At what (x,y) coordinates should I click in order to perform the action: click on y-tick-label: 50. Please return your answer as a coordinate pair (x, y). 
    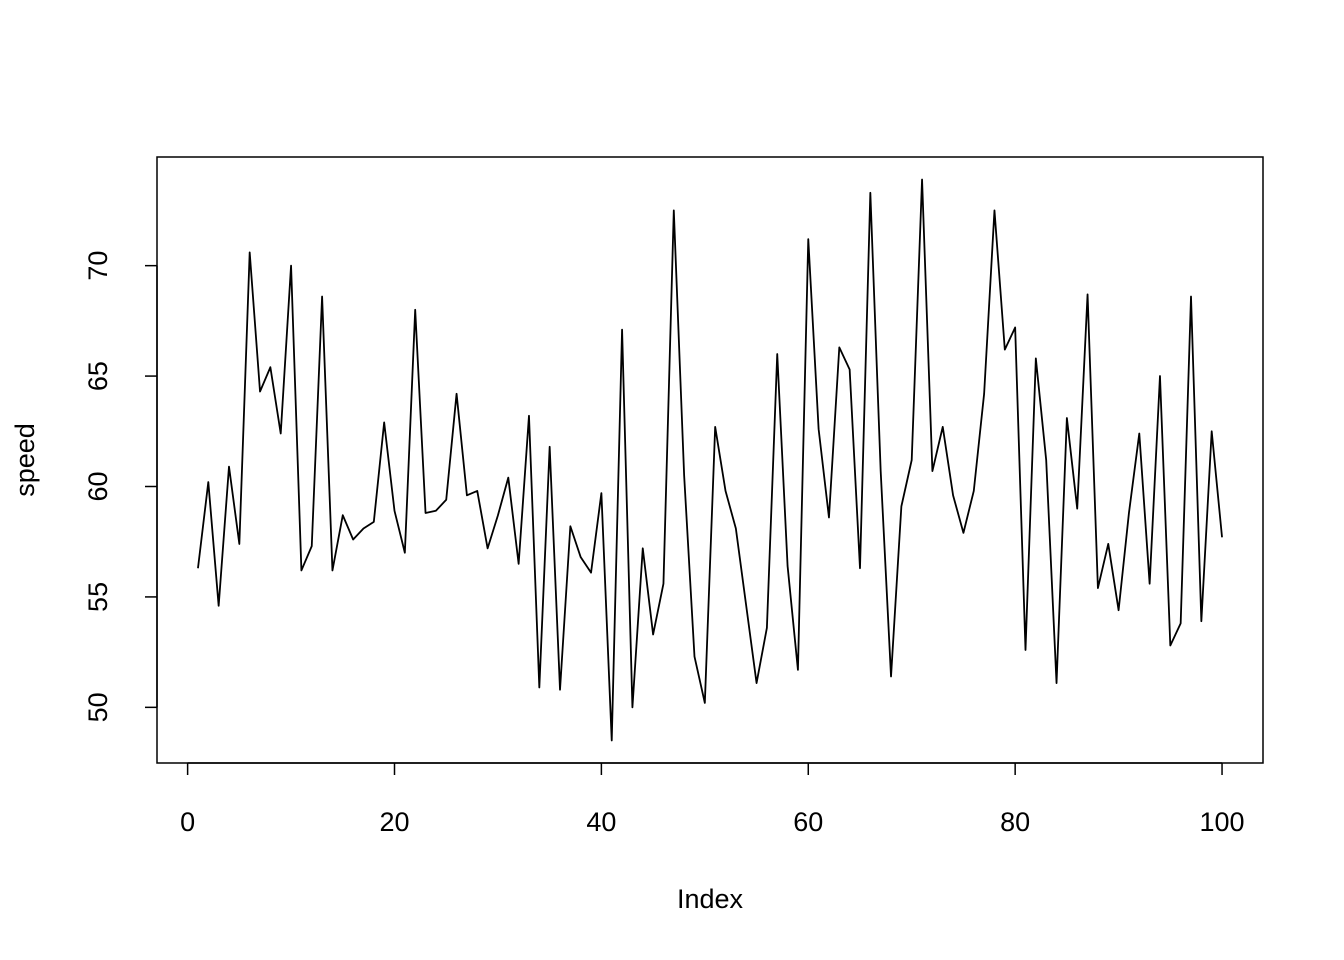
    Looking at the image, I should click on (98, 707).